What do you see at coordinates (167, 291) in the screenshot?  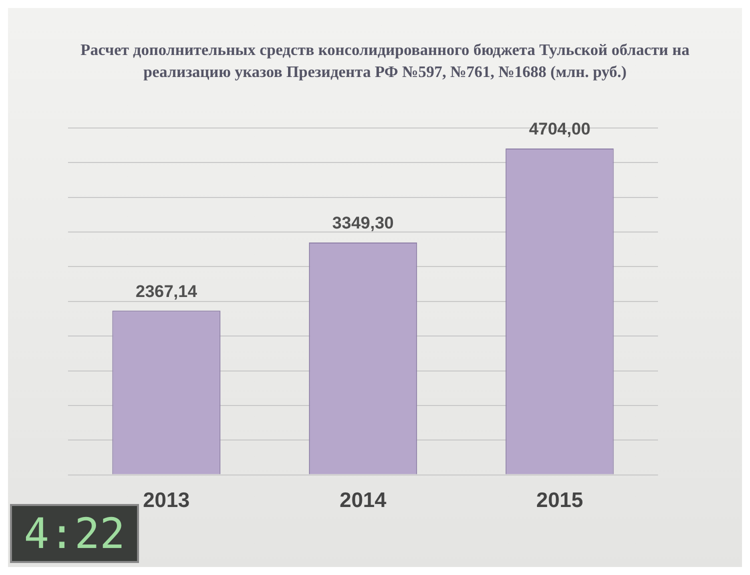 I see `data-label: 2367,14` at bounding box center [167, 291].